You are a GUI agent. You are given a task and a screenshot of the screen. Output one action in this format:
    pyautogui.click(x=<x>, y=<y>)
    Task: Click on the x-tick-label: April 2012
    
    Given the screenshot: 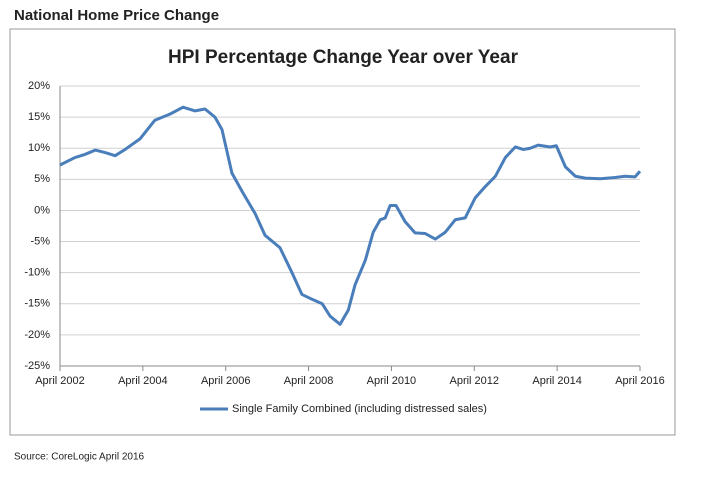 What is the action you would take?
    pyautogui.click(x=475, y=381)
    